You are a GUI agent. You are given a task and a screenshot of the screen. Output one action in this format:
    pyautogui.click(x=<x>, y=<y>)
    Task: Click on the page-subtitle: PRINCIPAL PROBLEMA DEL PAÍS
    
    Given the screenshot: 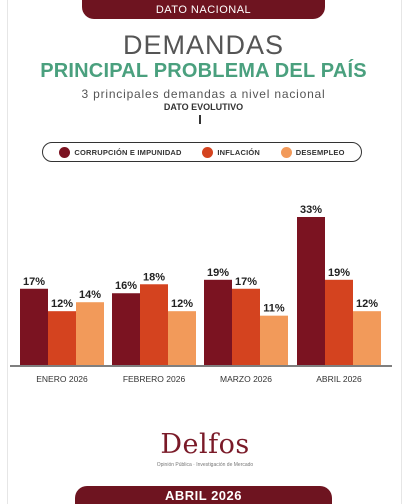 What is the action you would take?
    pyautogui.click(x=203, y=71)
    